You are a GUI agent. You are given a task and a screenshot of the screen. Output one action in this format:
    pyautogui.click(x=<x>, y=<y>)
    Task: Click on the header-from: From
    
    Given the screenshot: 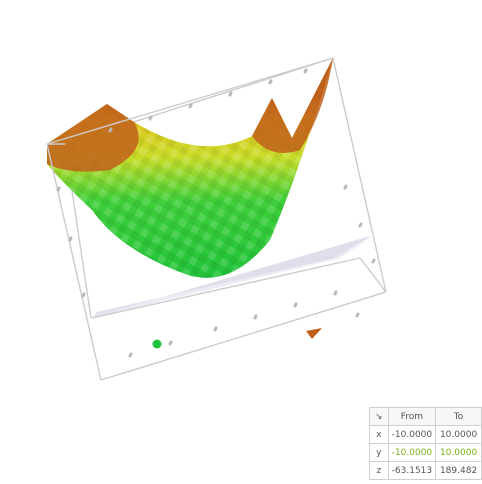 What is the action you would take?
    pyautogui.click(x=411, y=417)
    